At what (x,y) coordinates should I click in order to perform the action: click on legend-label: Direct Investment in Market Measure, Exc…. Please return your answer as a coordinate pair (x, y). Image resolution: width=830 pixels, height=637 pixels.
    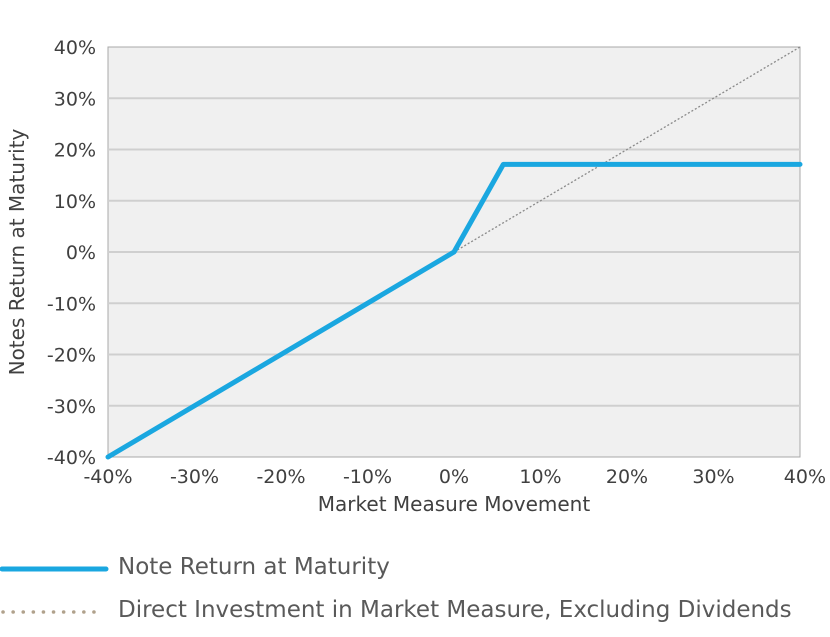
    Looking at the image, I should click on (455, 610).